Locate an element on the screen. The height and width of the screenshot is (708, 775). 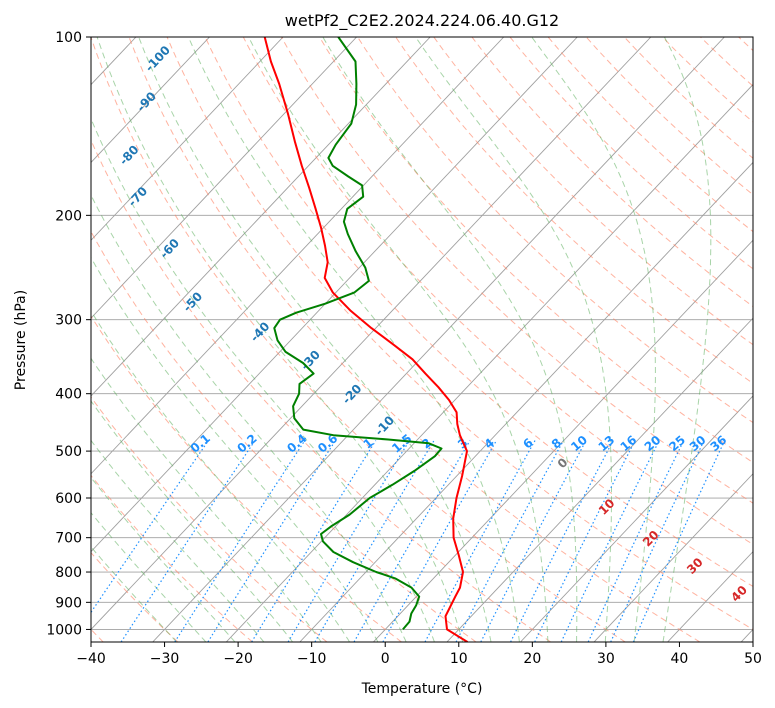
x-axis-label: Temperature (°C) is located at coordinates (422, 689).